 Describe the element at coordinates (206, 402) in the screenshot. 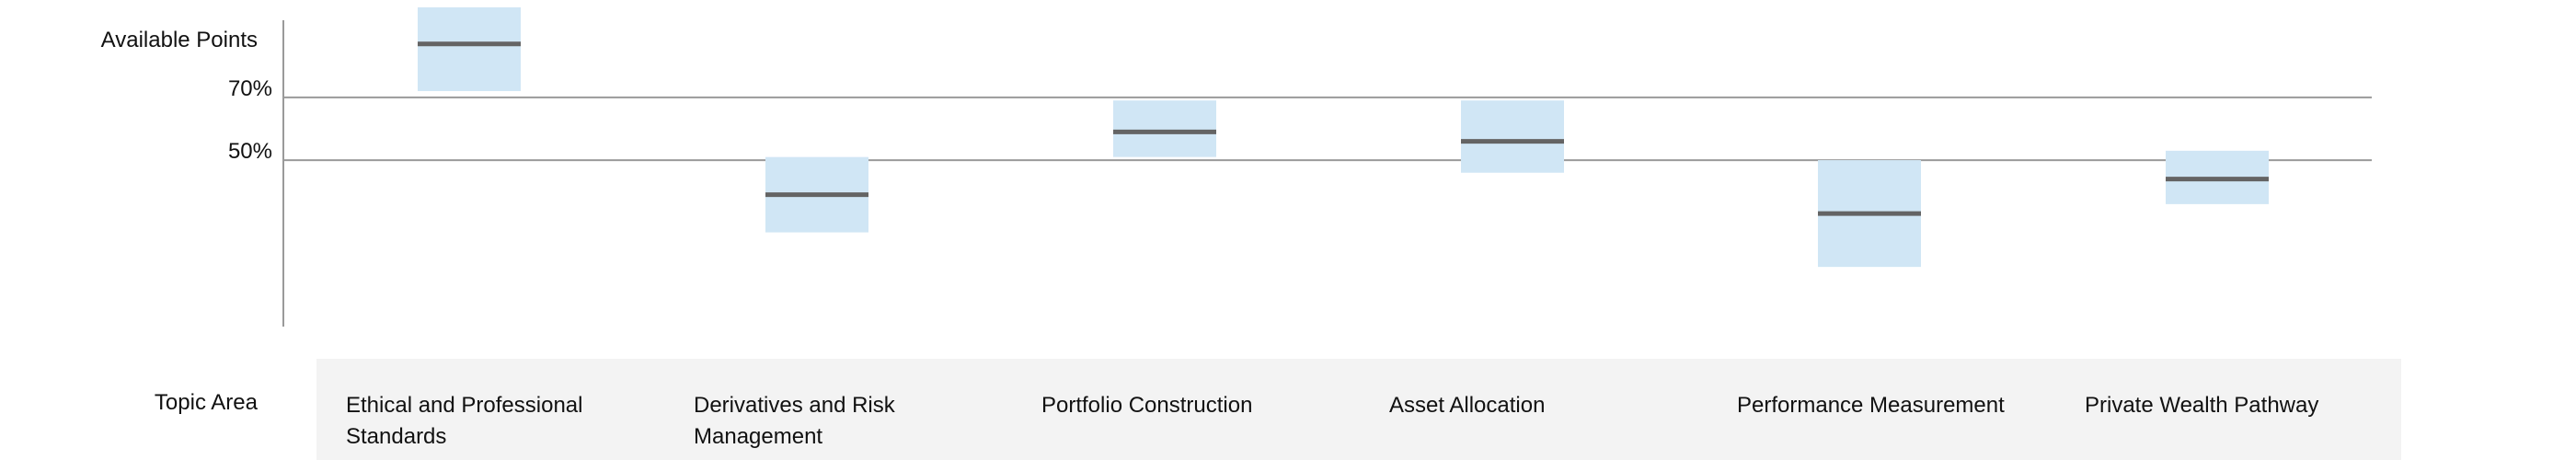

I see `x-axis-title: Topic Area` at that location.